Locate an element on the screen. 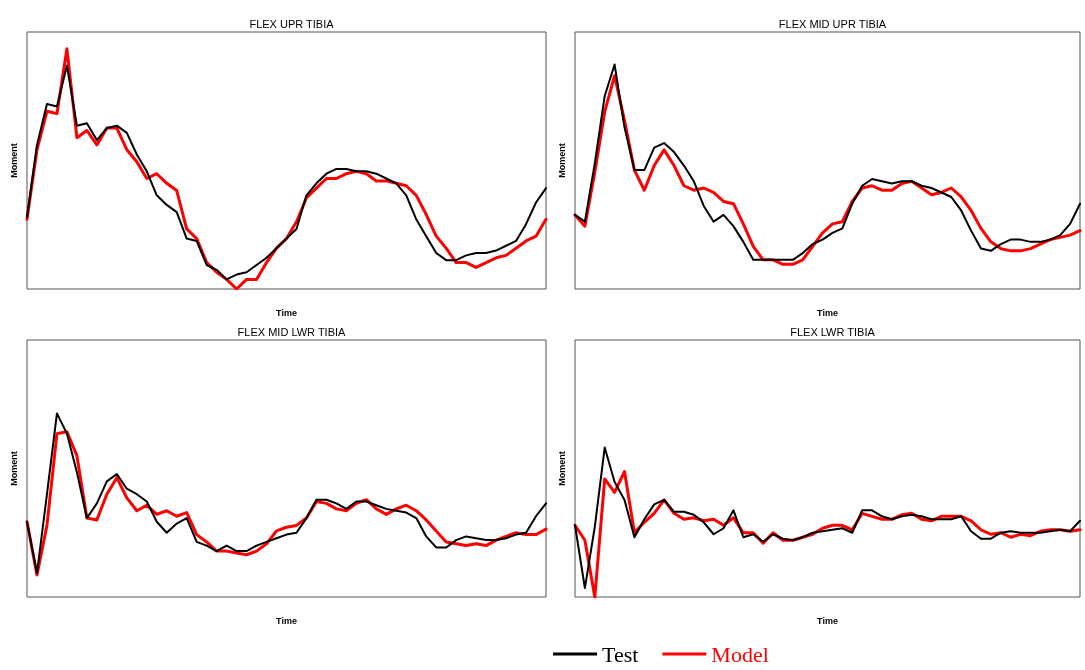 The height and width of the screenshot is (670, 1085). chart-title: FLEX LWR TIBIA is located at coordinates (833, 331).